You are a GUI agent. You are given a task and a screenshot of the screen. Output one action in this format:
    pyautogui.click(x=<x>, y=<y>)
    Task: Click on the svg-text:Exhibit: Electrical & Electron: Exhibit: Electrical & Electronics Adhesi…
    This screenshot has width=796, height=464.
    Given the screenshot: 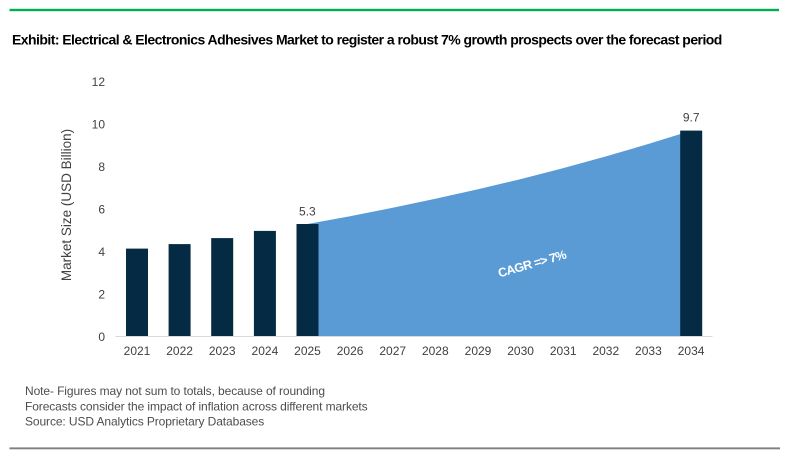 What is the action you would take?
    pyautogui.click(x=367, y=39)
    